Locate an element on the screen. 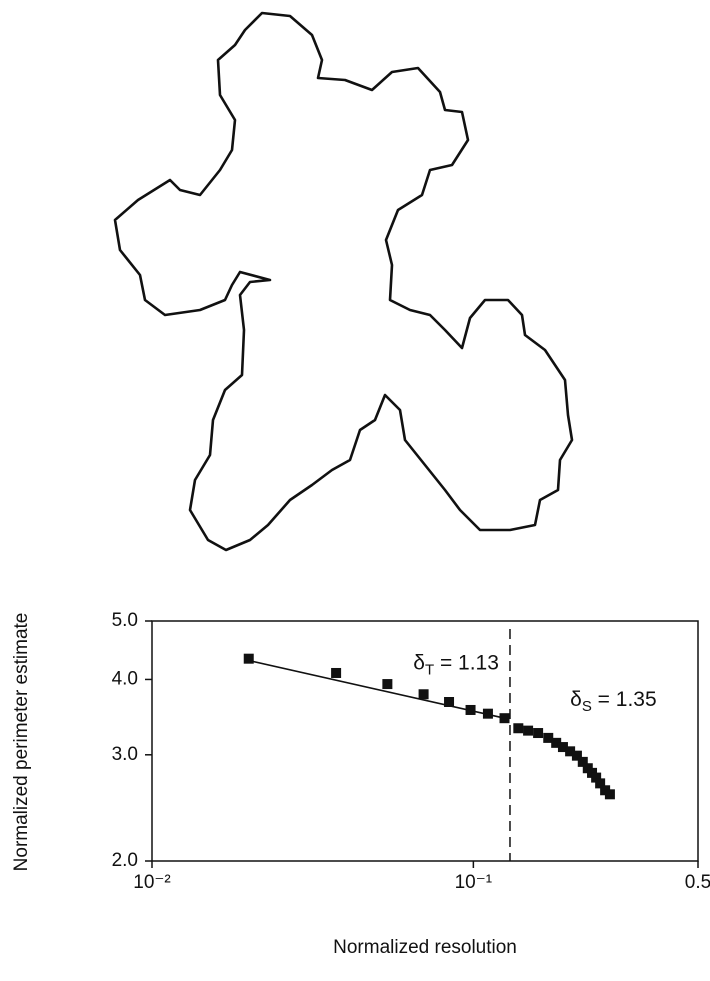 The height and width of the screenshot is (981, 710). y-tick-label: 4.0 is located at coordinates (125, 678).